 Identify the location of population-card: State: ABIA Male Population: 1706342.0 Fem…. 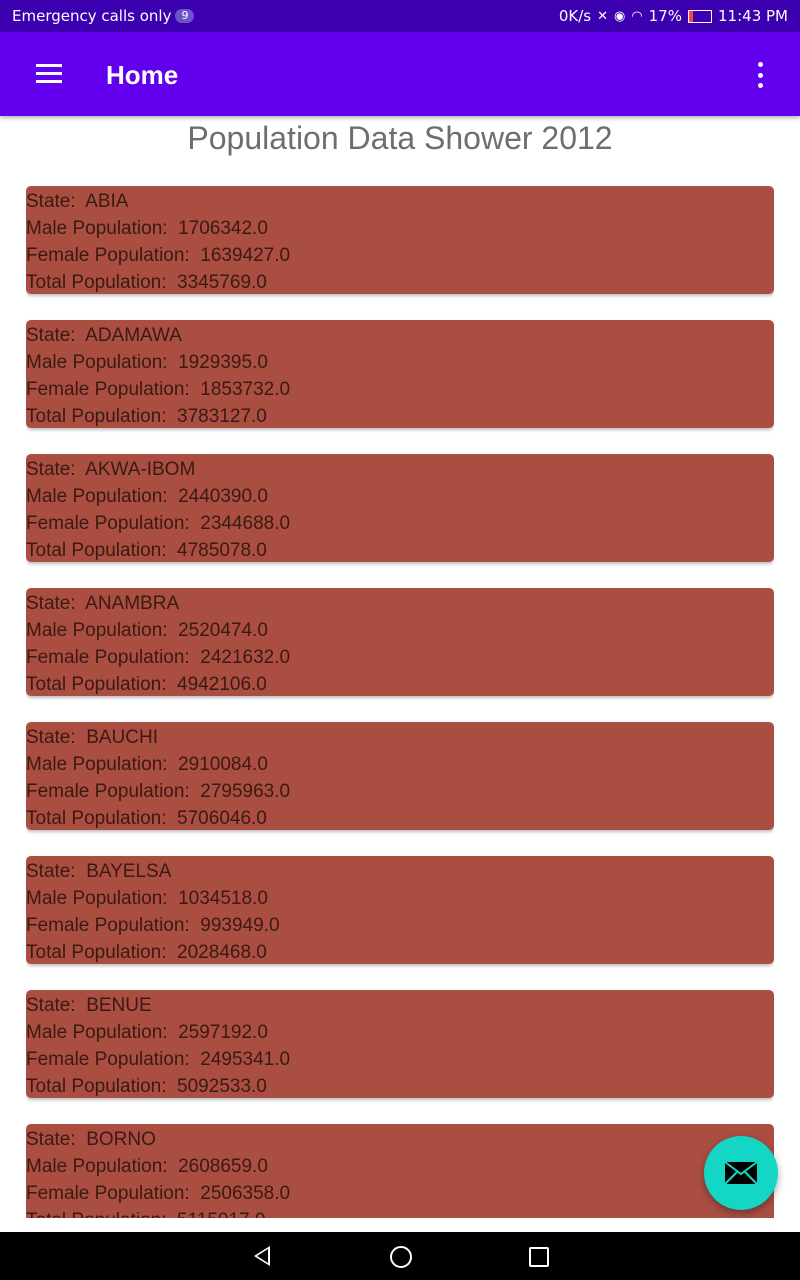
(400, 240).